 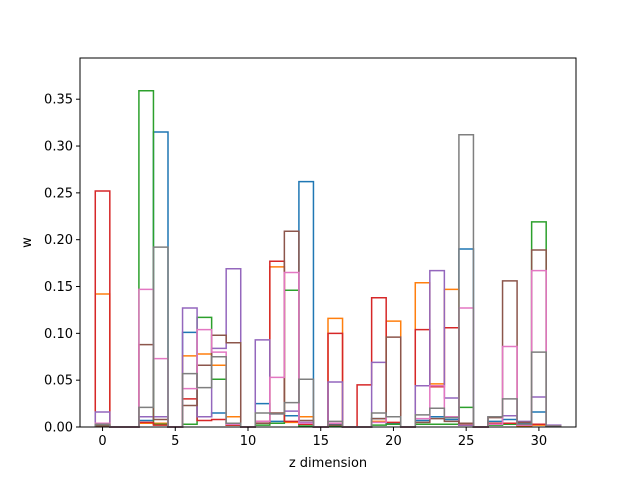 I want to click on x-tick-label: 10, so click(x=248, y=441).